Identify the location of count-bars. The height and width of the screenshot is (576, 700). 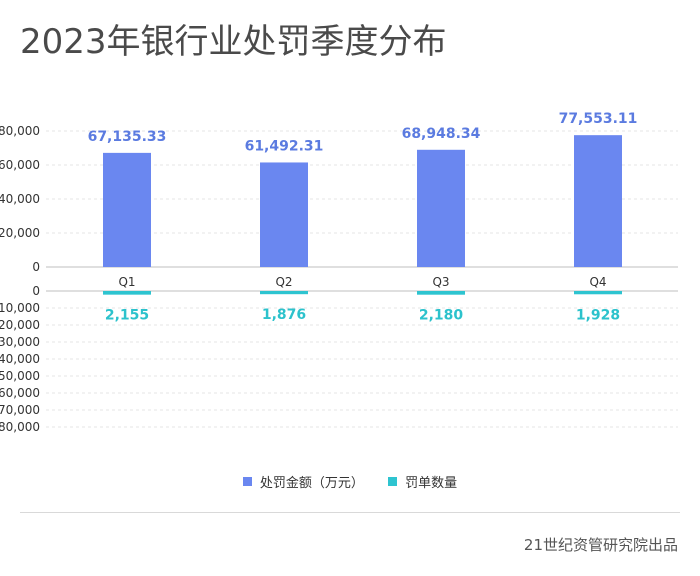
(362, 293).